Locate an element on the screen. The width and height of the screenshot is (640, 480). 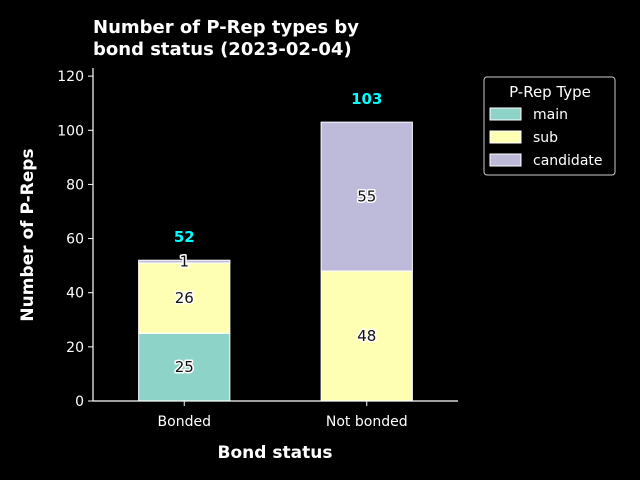
legend-swatch-candidate is located at coordinates (505, 160).